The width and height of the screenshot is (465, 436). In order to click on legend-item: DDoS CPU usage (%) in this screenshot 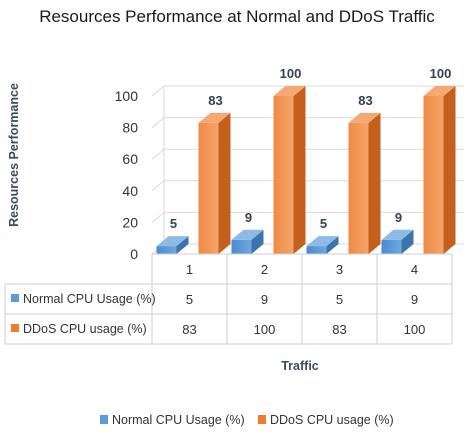, I will do `click(326, 420)`.